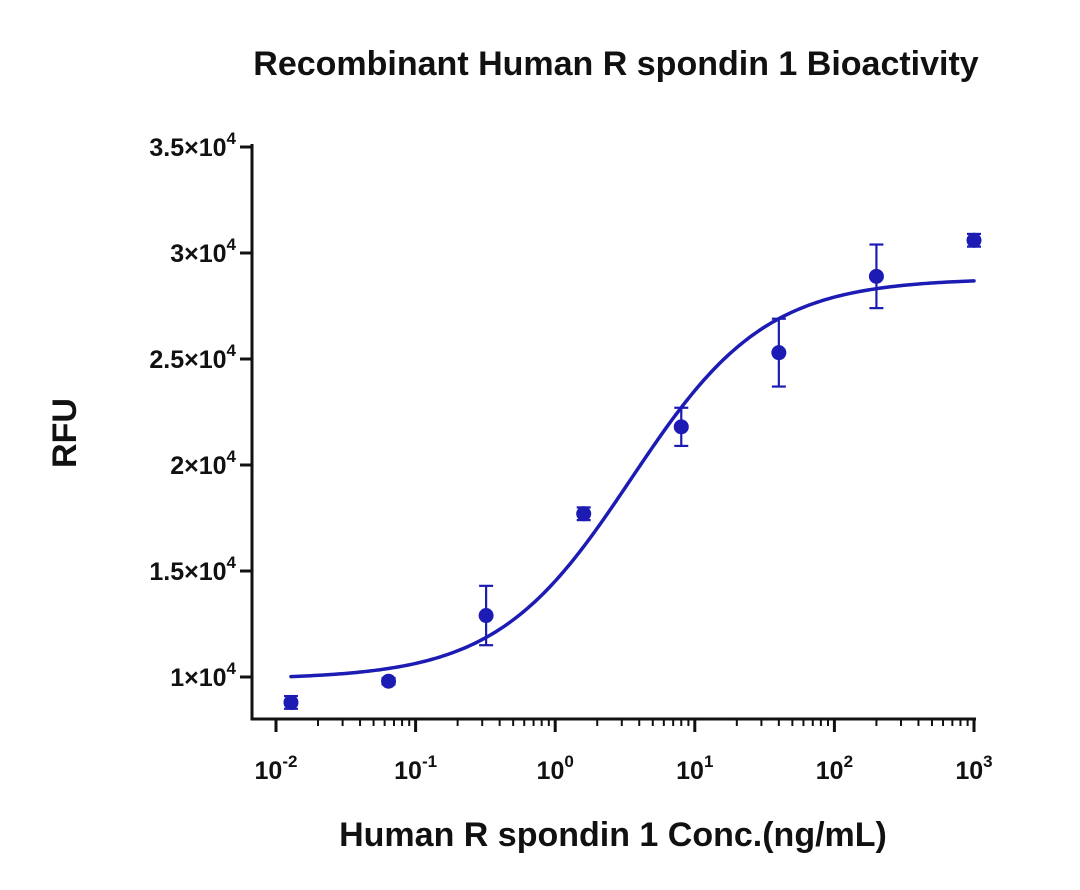  What do you see at coordinates (694, 768) in the screenshot?
I see `x-tick-label: 10¹` at bounding box center [694, 768].